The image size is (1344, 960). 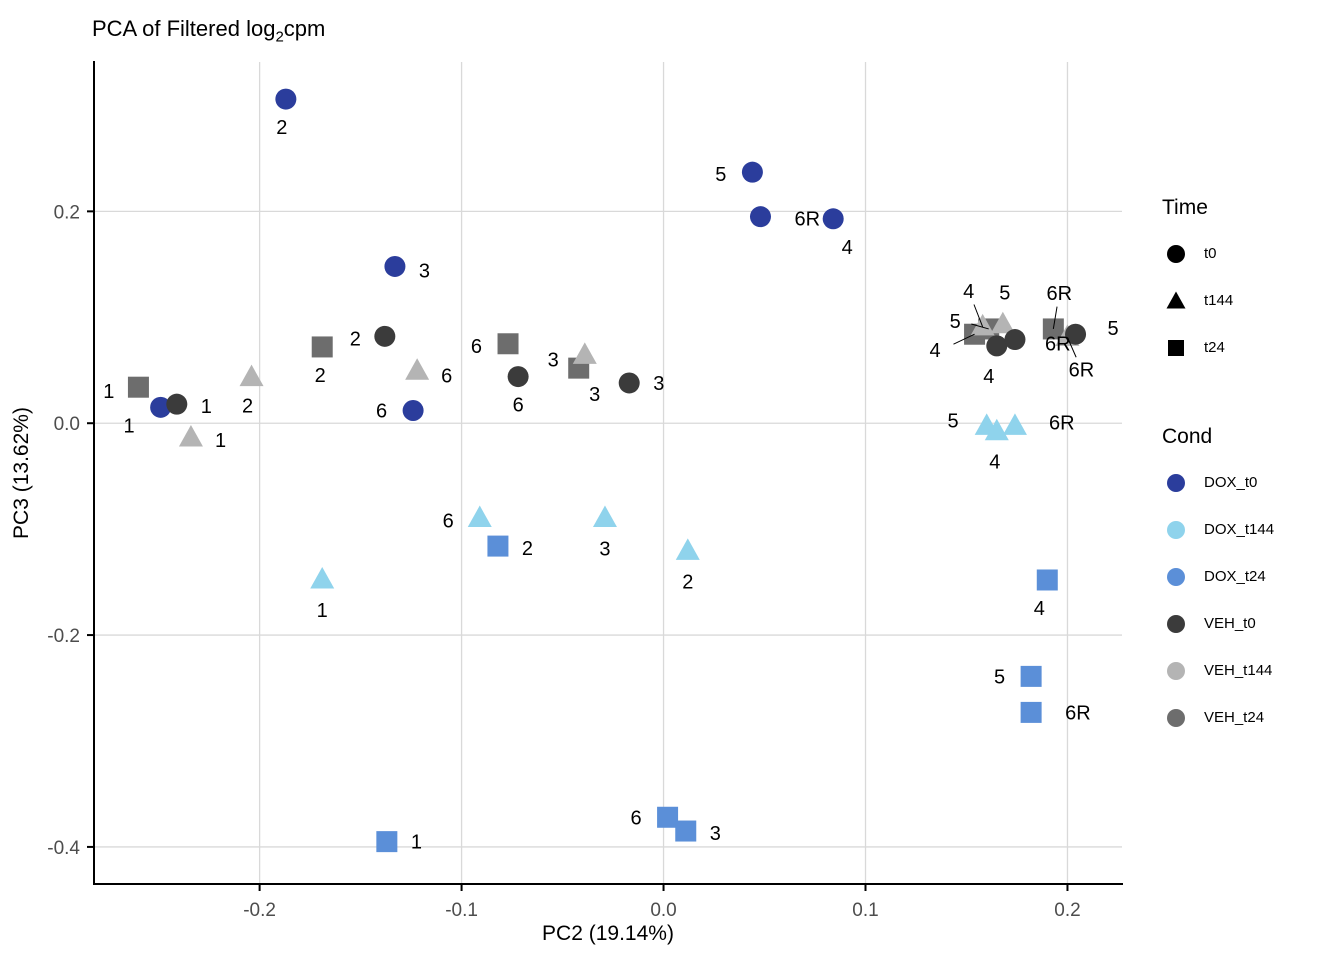 What do you see at coordinates (608, 933) in the screenshot?
I see `x-axis-title: PC2 (19.14%)` at bounding box center [608, 933].